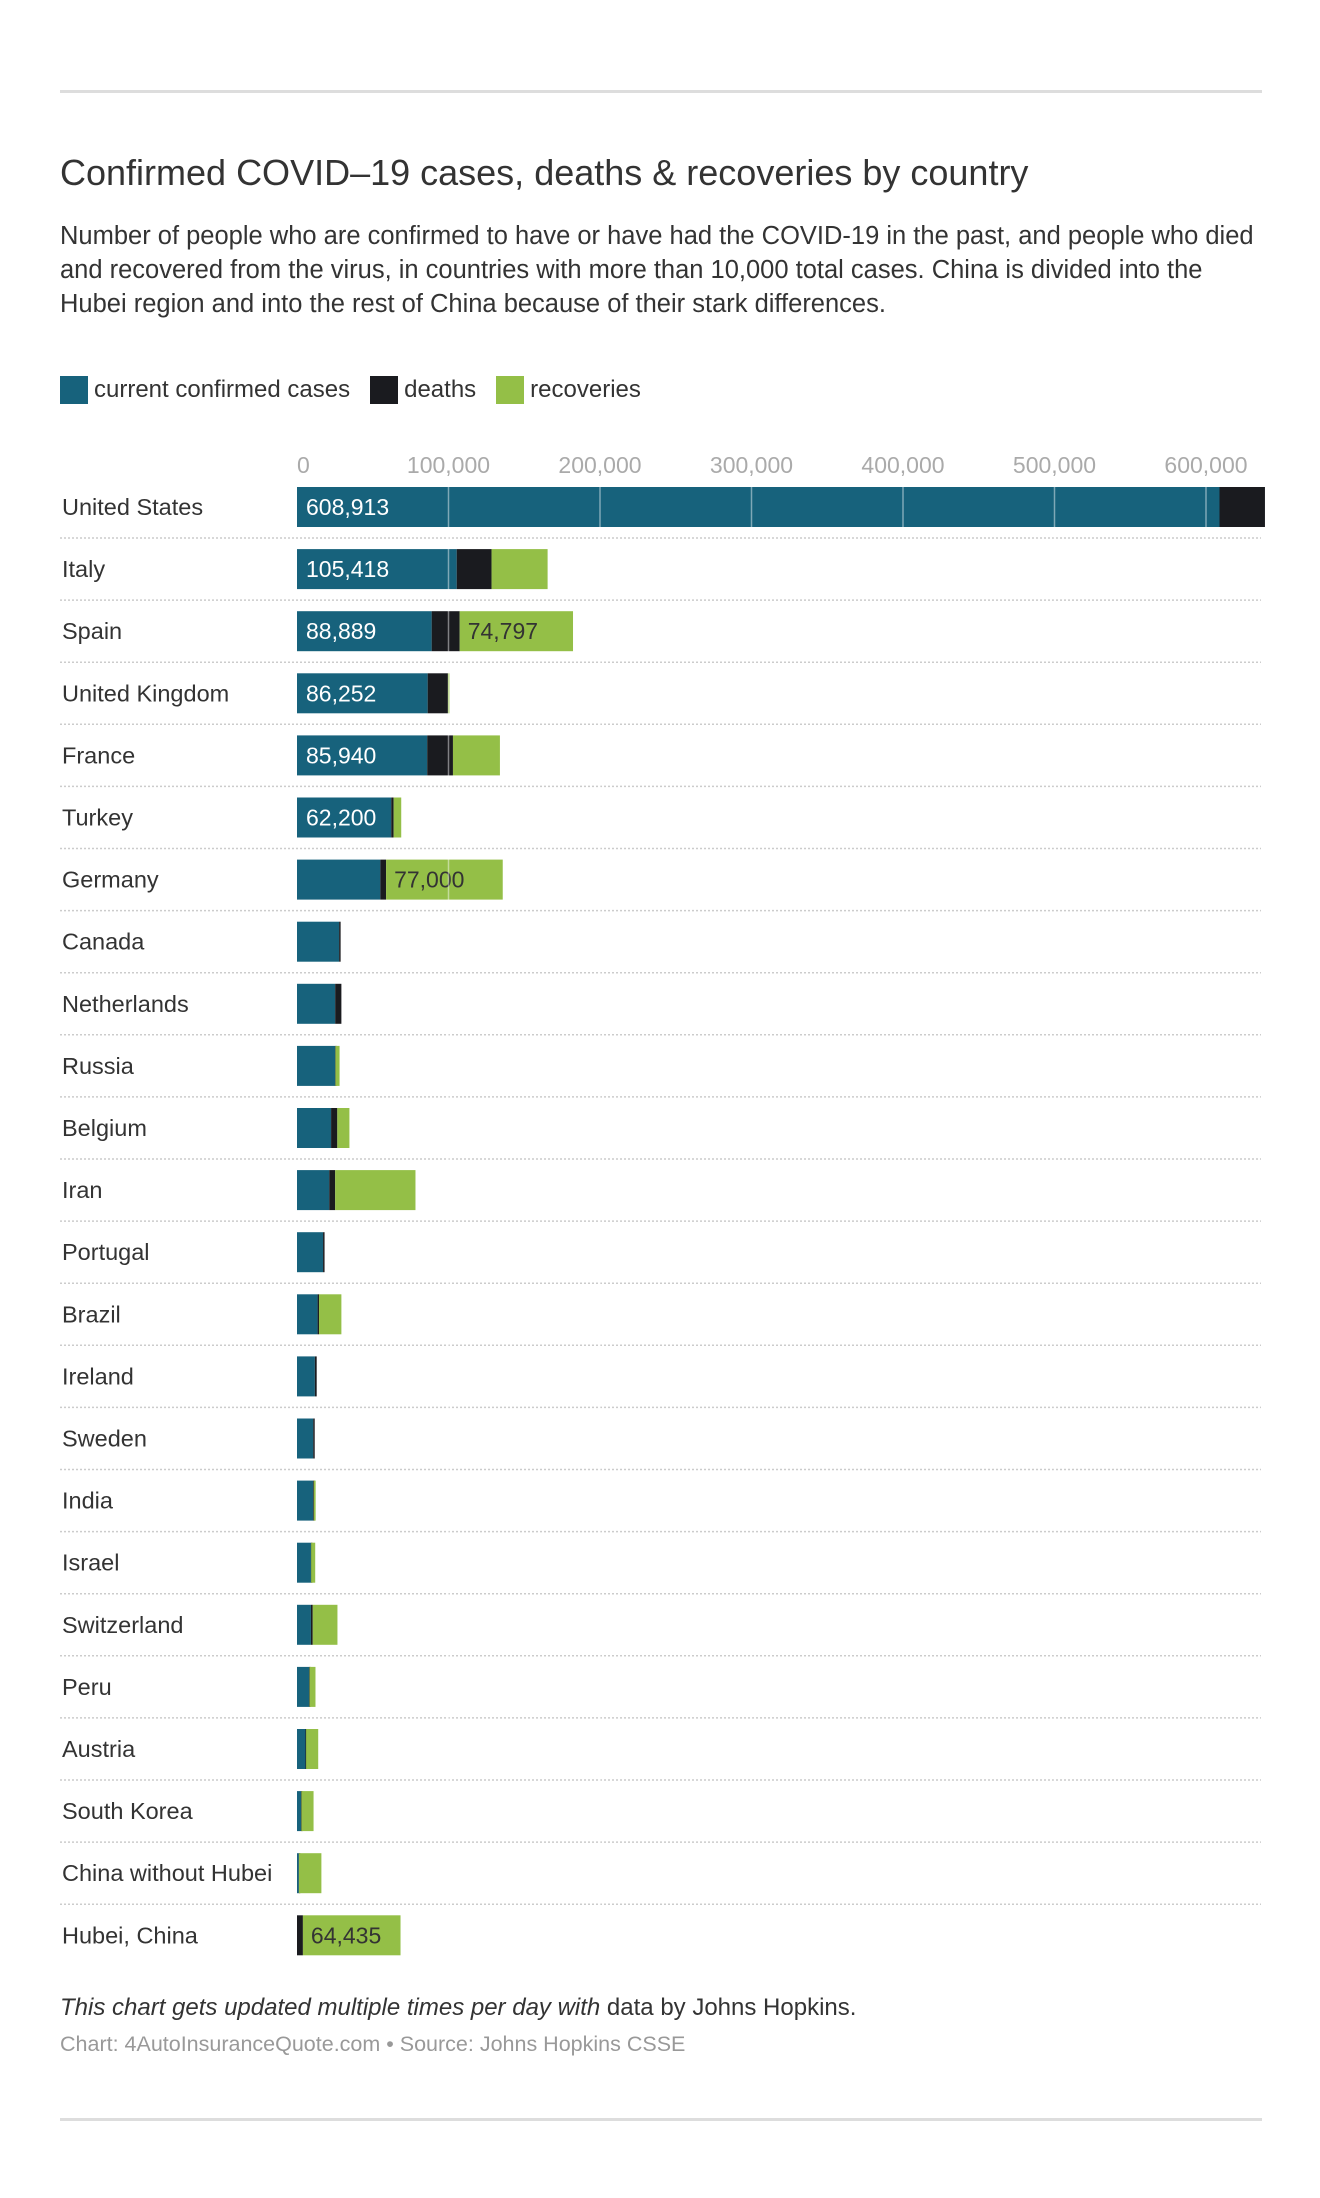 Image resolution: width=1320 pixels, height=2198 pixels. I want to click on category-label: India, so click(88, 1501).